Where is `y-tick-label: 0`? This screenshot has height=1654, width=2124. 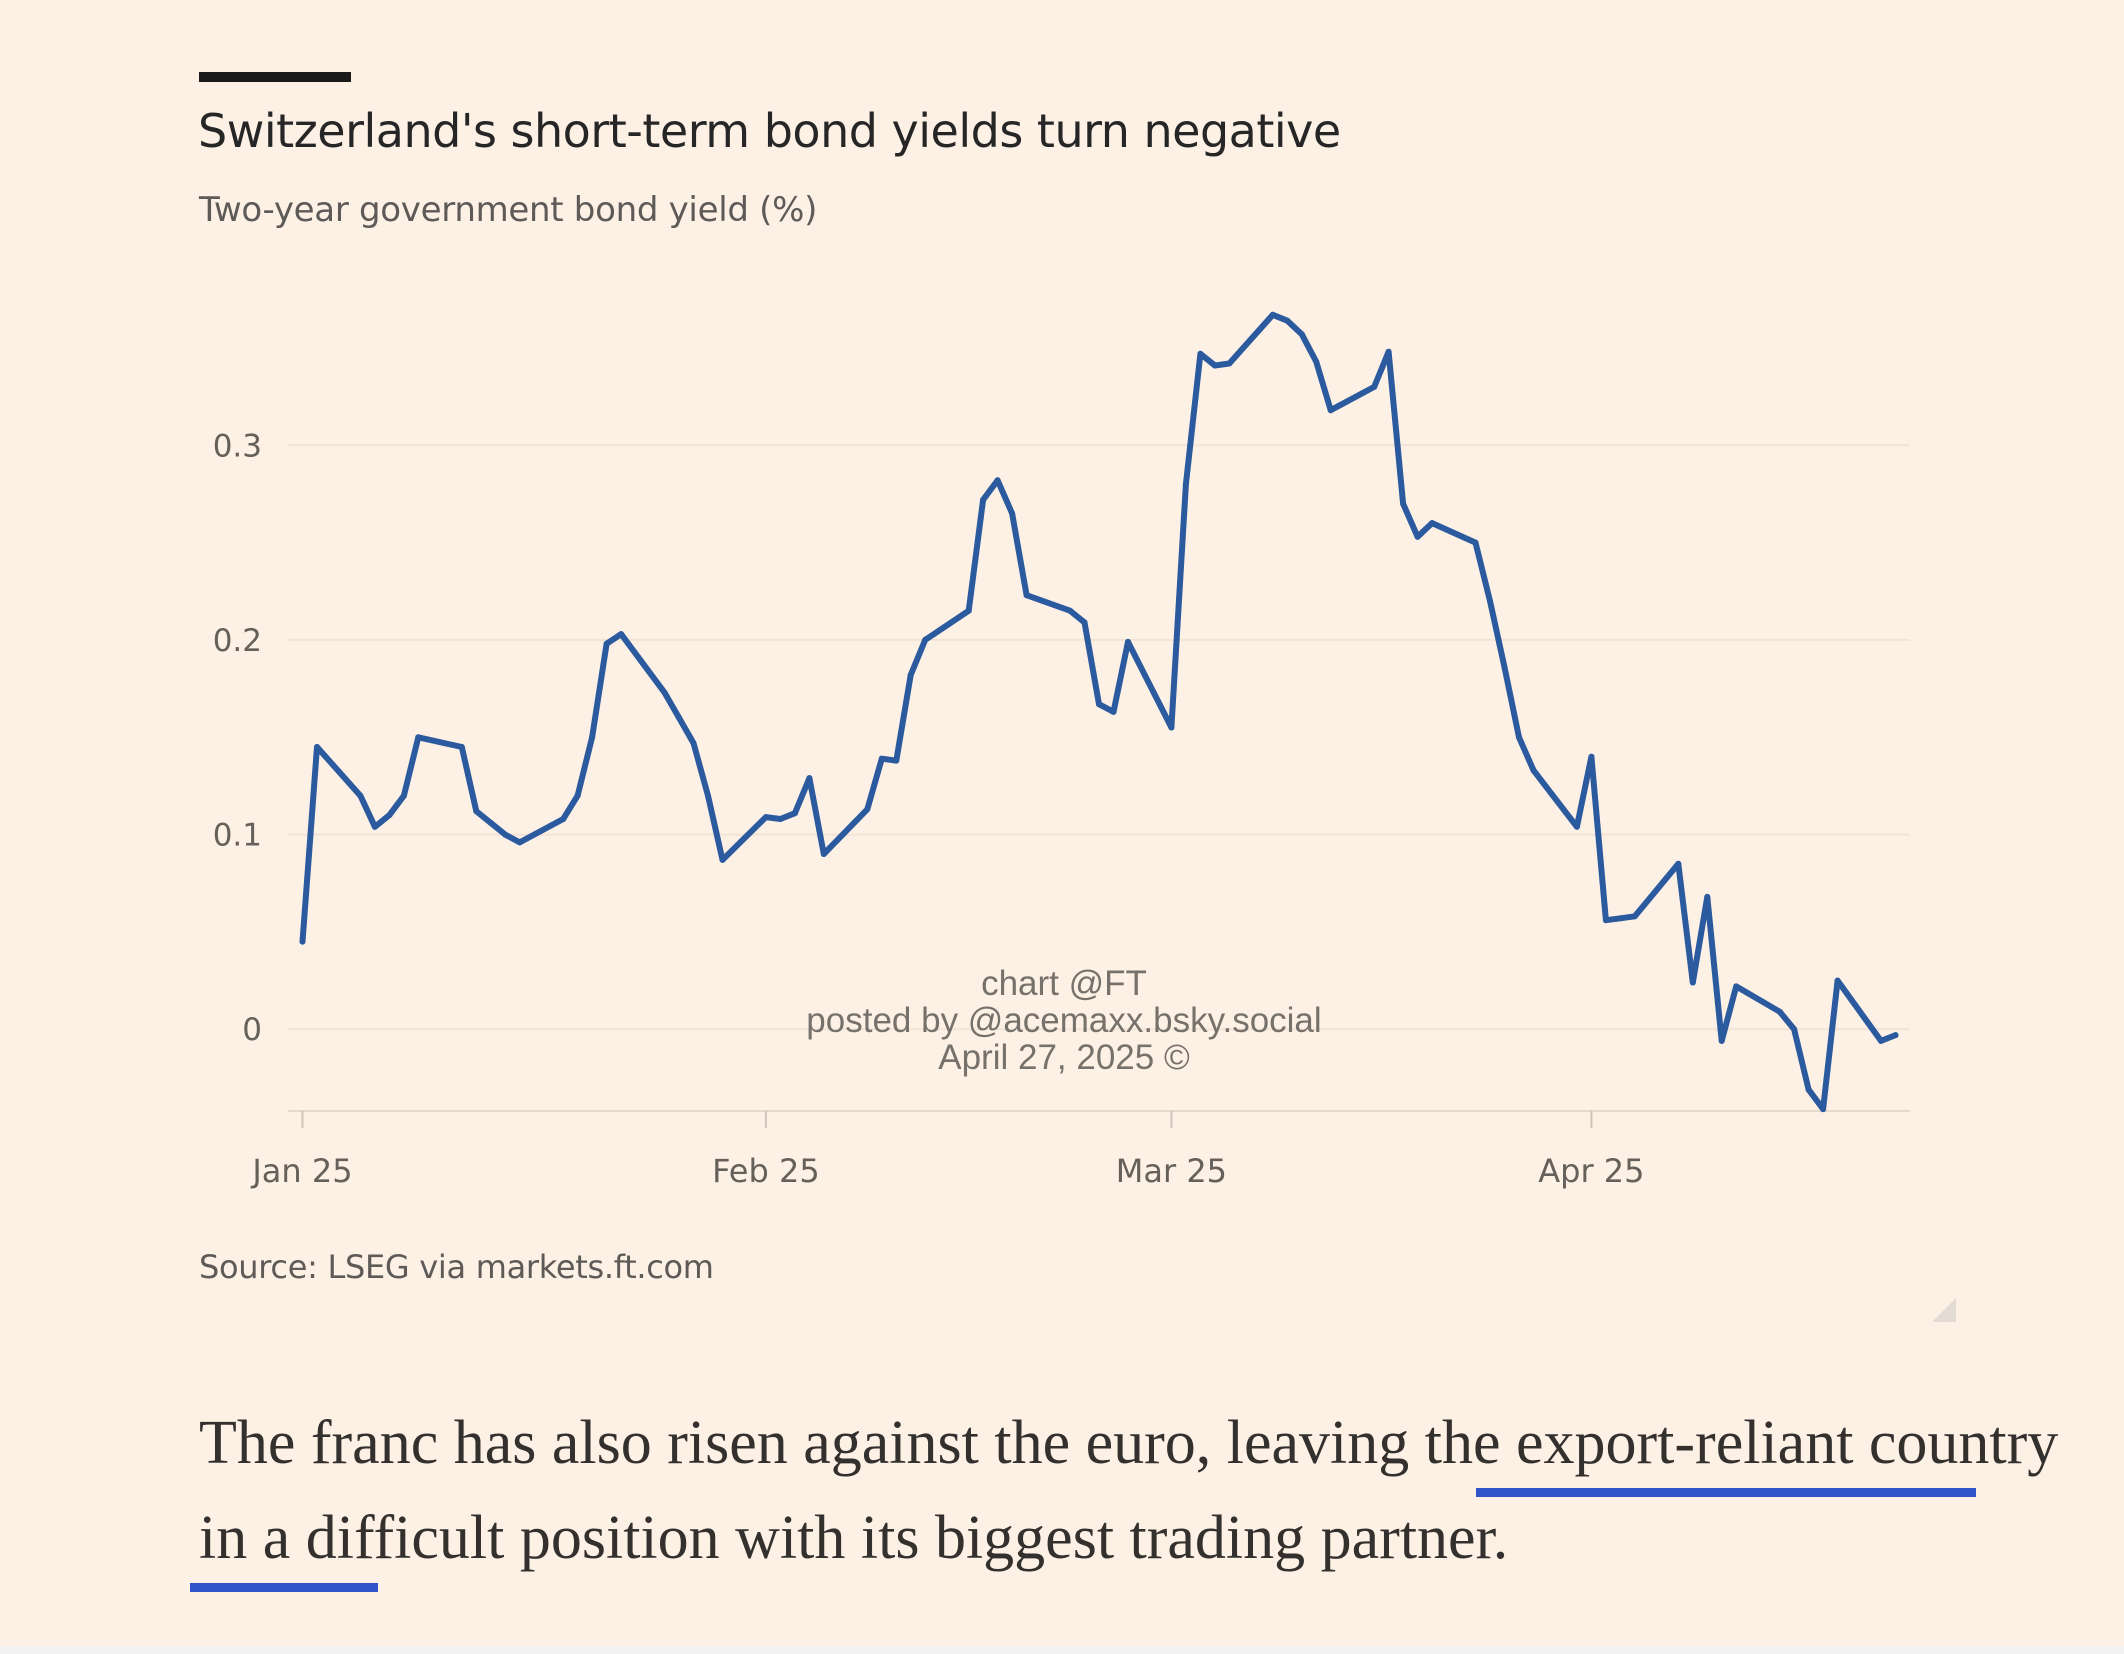 y-tick-label: 0 is located at coordinates (252, 1030).